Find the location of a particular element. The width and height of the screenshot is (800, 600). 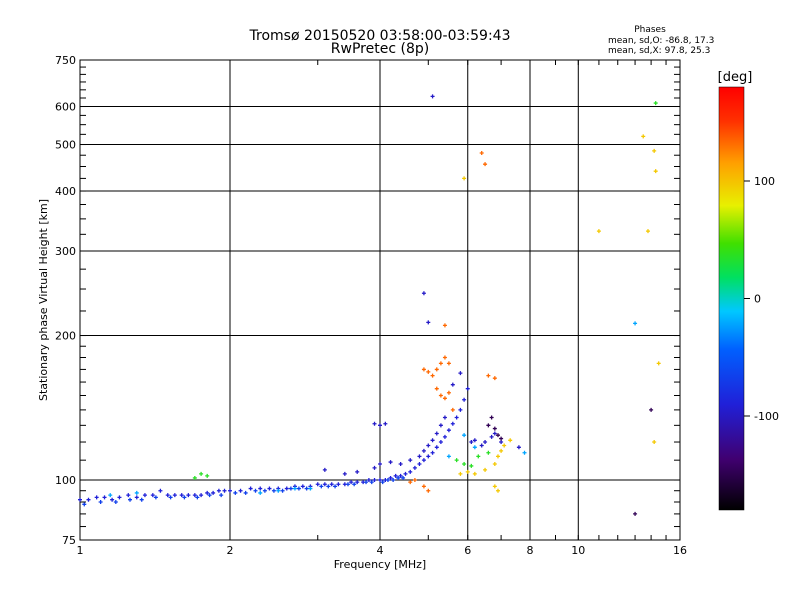

y-tick-label: 500 is located at coordinates (65, 145).